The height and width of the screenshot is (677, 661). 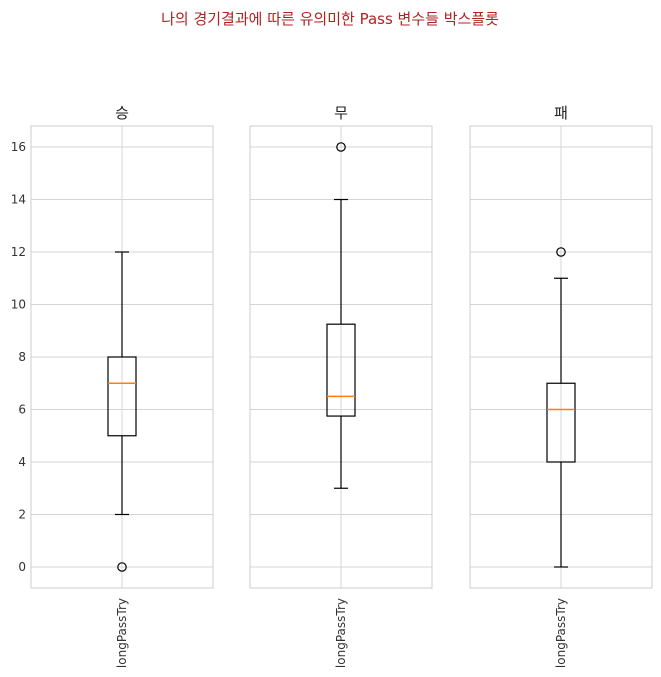 I want to click on y-tick-label: 6, so click(x=22, y=410).